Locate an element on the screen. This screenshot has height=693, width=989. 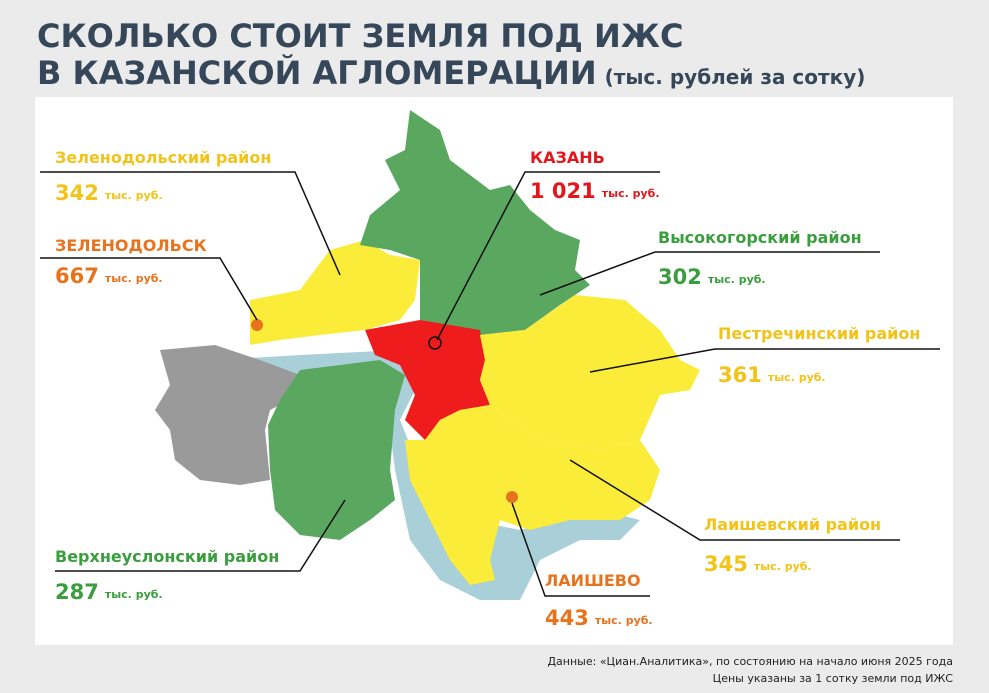
footer-note: Цены указаны за 1 сотку земли под ИЖС is located at coordinates (833, 678).